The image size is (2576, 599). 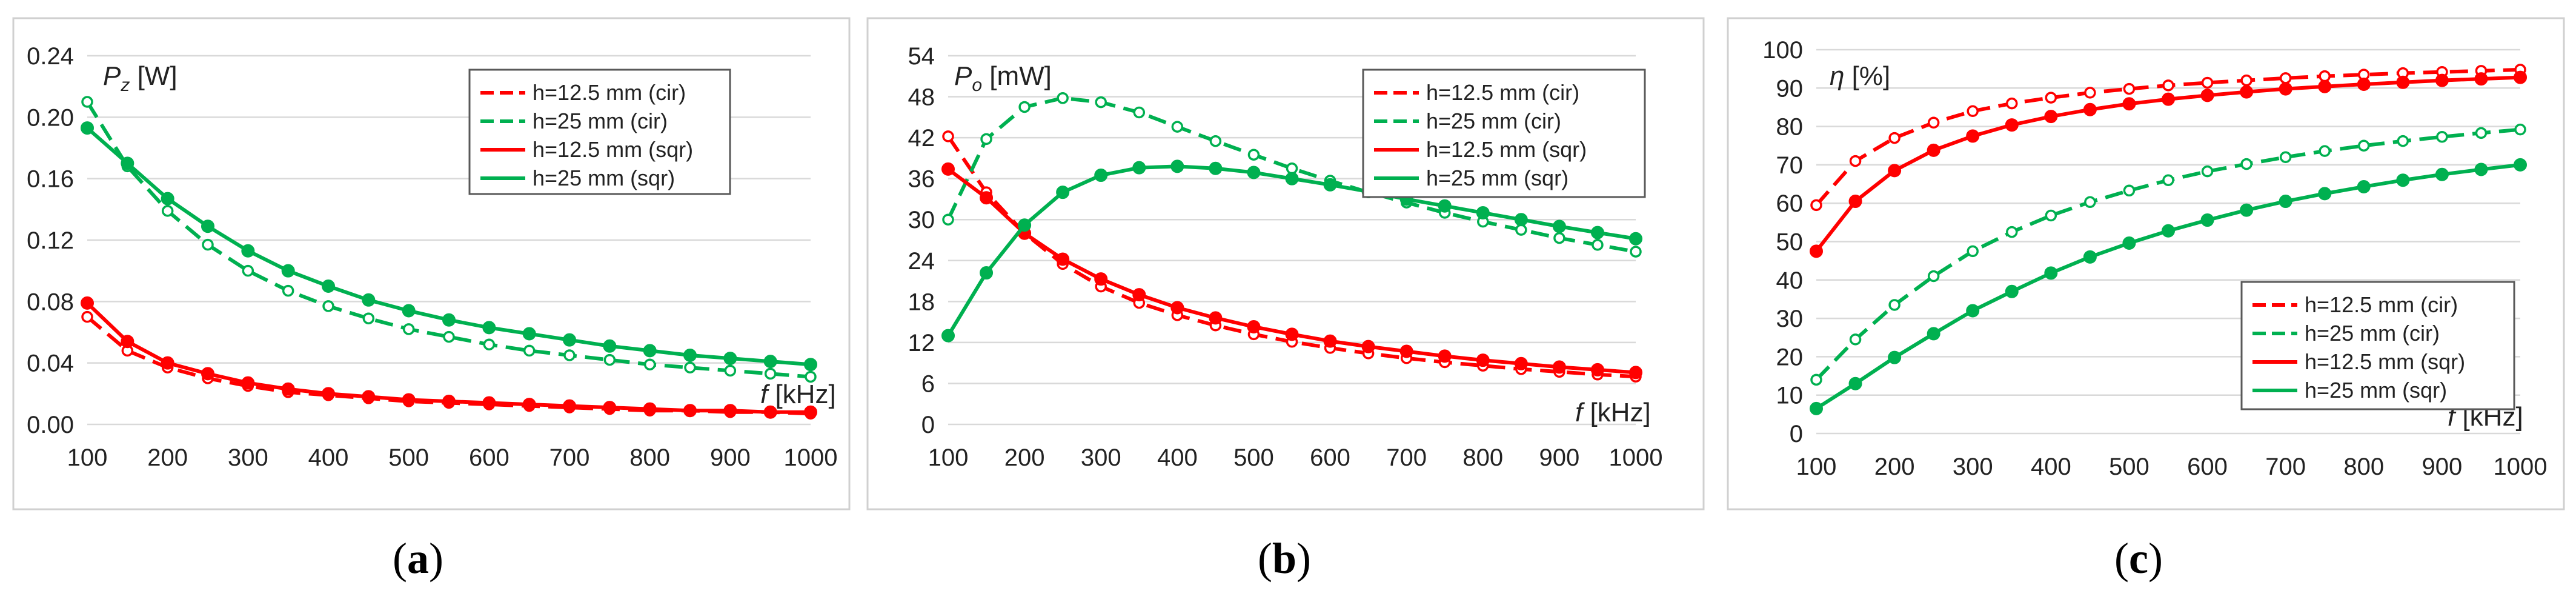 I want to click on caption-open: (, so click(x=2121, y=558).